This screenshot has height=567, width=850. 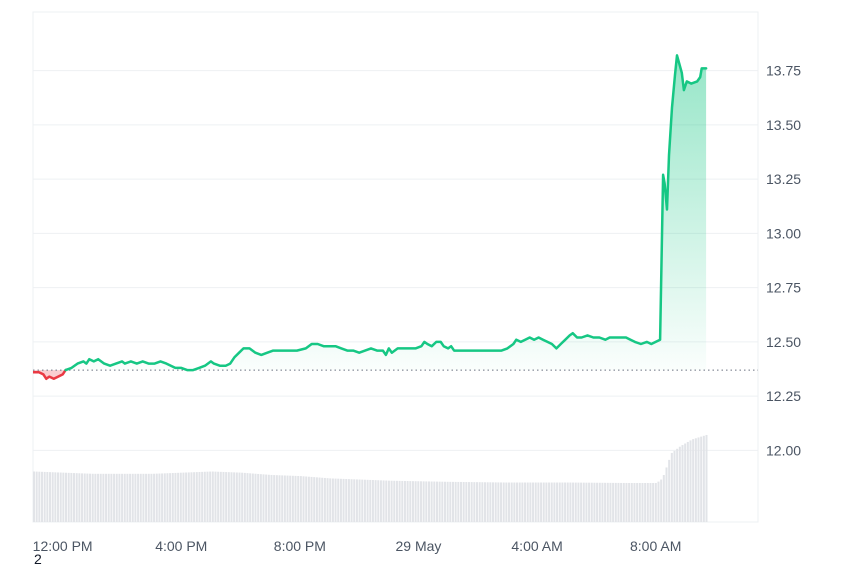 I want to click on y-tick-label: 13.50, so click(x=783, y=125).